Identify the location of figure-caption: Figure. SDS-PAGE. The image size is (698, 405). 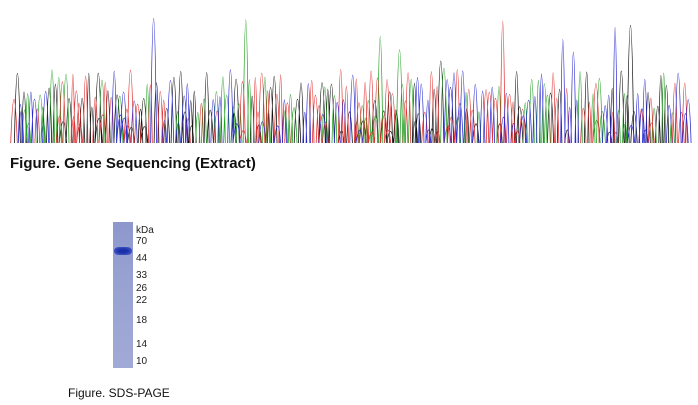
(119, 393).